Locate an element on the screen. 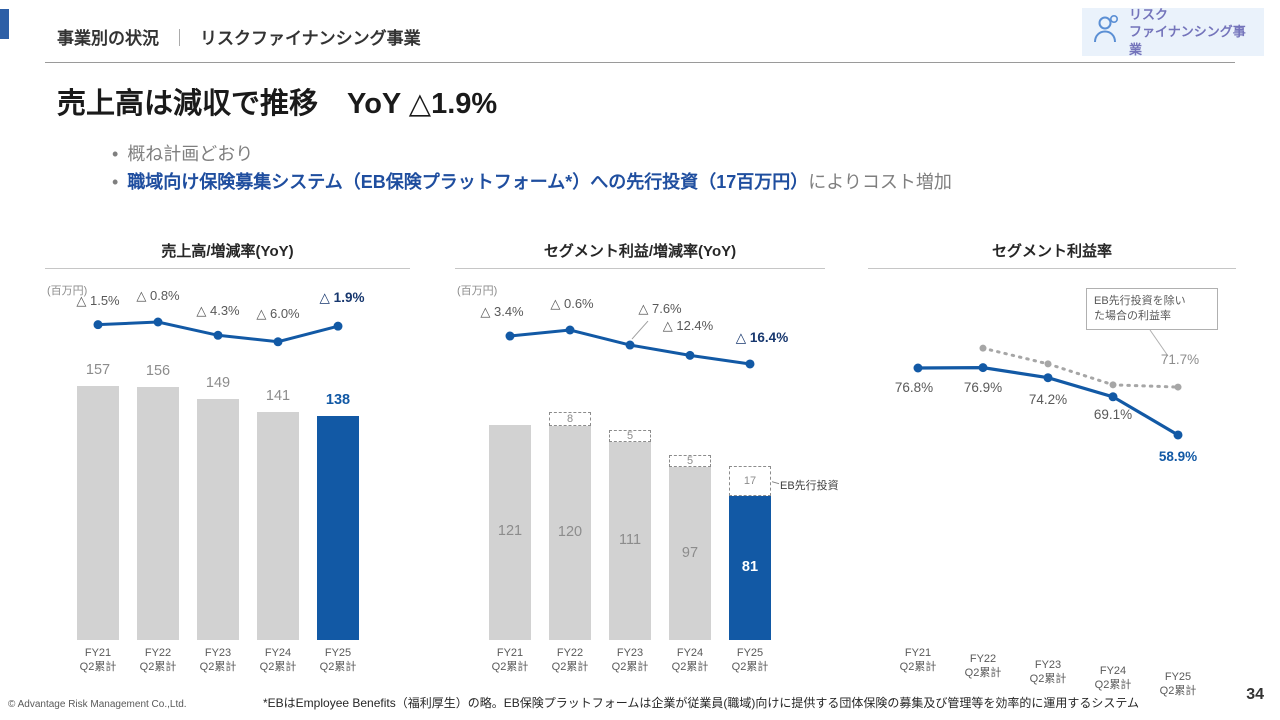  dashed-addon-box: 8 is located at coordinates (570, 419).